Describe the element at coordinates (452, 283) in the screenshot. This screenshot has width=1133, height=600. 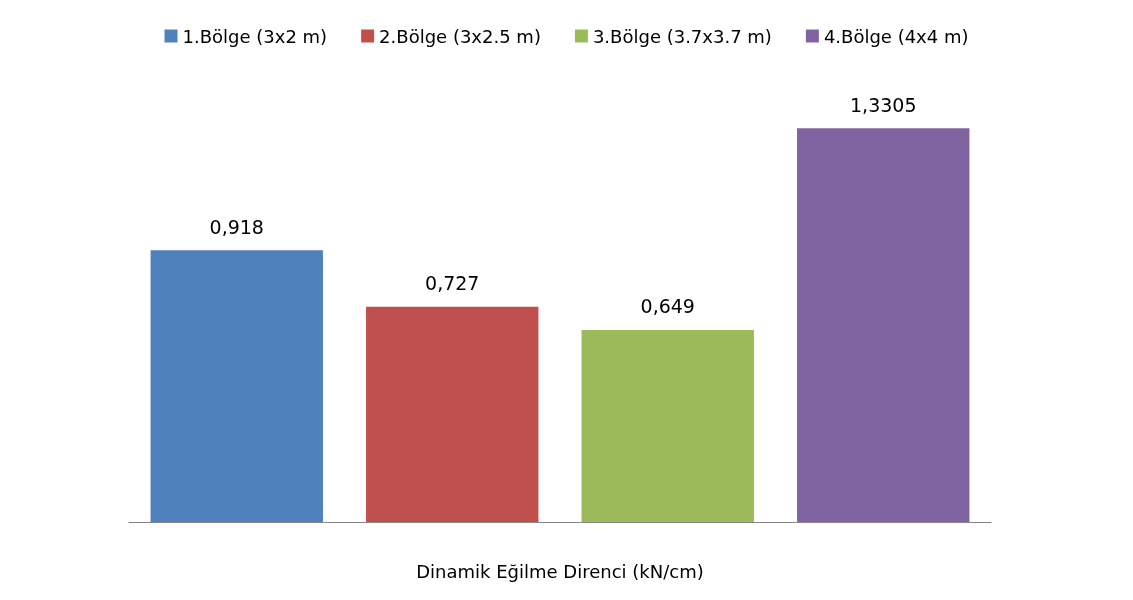
I see `data-label: 0,727` at that location.